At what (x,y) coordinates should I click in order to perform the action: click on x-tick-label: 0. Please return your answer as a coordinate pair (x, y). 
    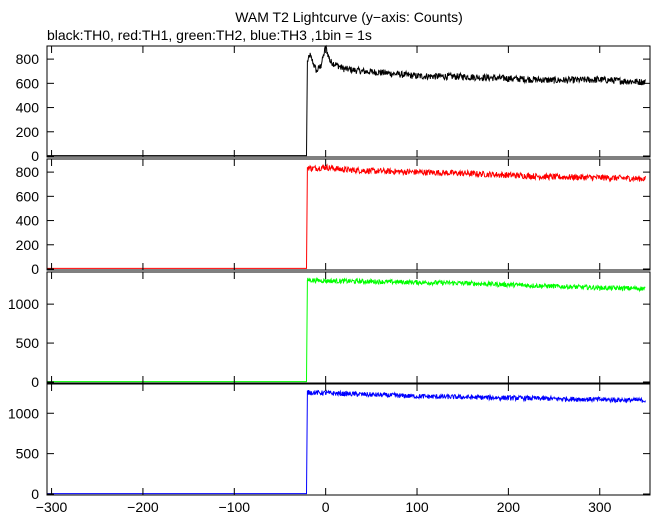
    Looking at the image, I should click on (326, 507).